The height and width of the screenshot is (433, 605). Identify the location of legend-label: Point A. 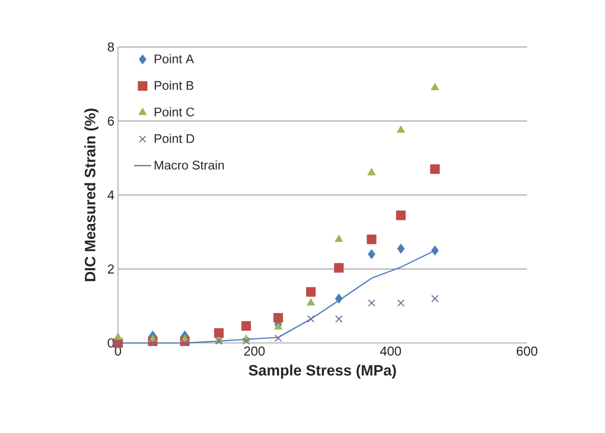
(174, 59).